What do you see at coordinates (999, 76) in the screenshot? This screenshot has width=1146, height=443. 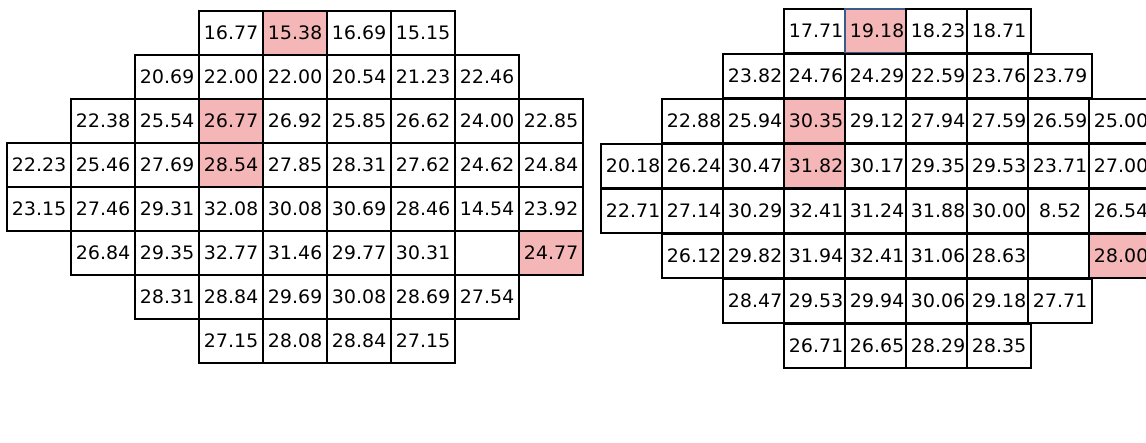 I see `grid-cell: 23.76` at bounding box center [999, 76].